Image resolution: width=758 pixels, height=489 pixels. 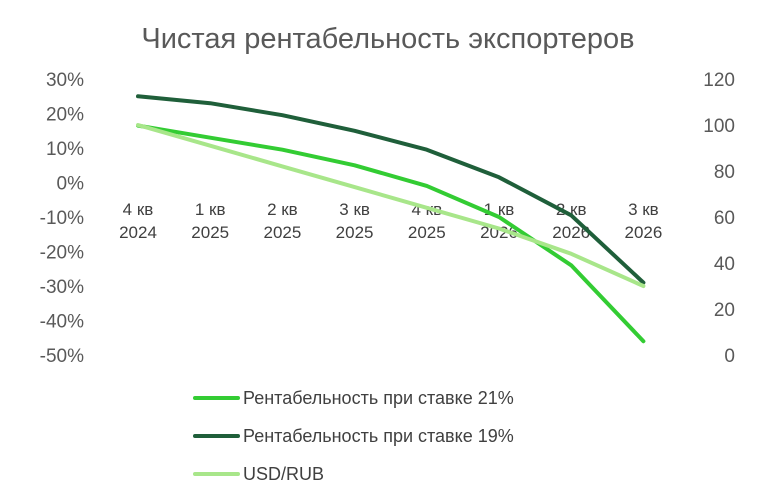 What do you see at coordinates (62, 287) in the screenshot?
I see `left-tick-label: -30%` at bounding box center [62, 287].